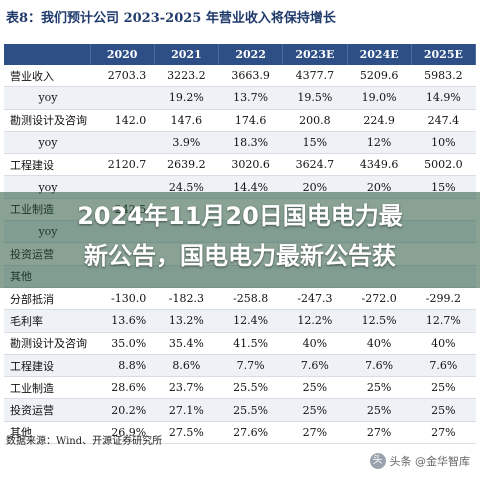 The width and height of the screenshot is (480, 480). I want to click on table-row: 勘测设计及咨询 35.0% 35.4% 41.5% 40% 40% 40%, so click(240, 343).